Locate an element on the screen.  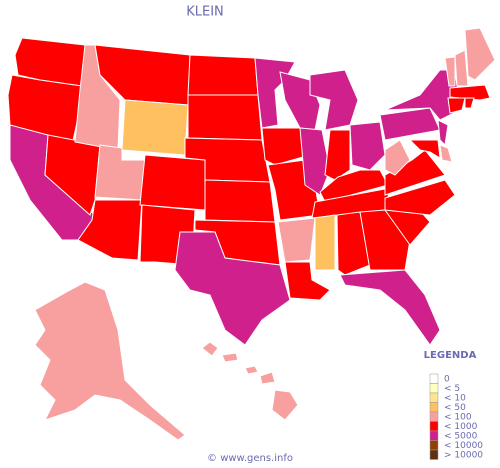
legend-label: > 10000 is located at coordinates (463, 455).